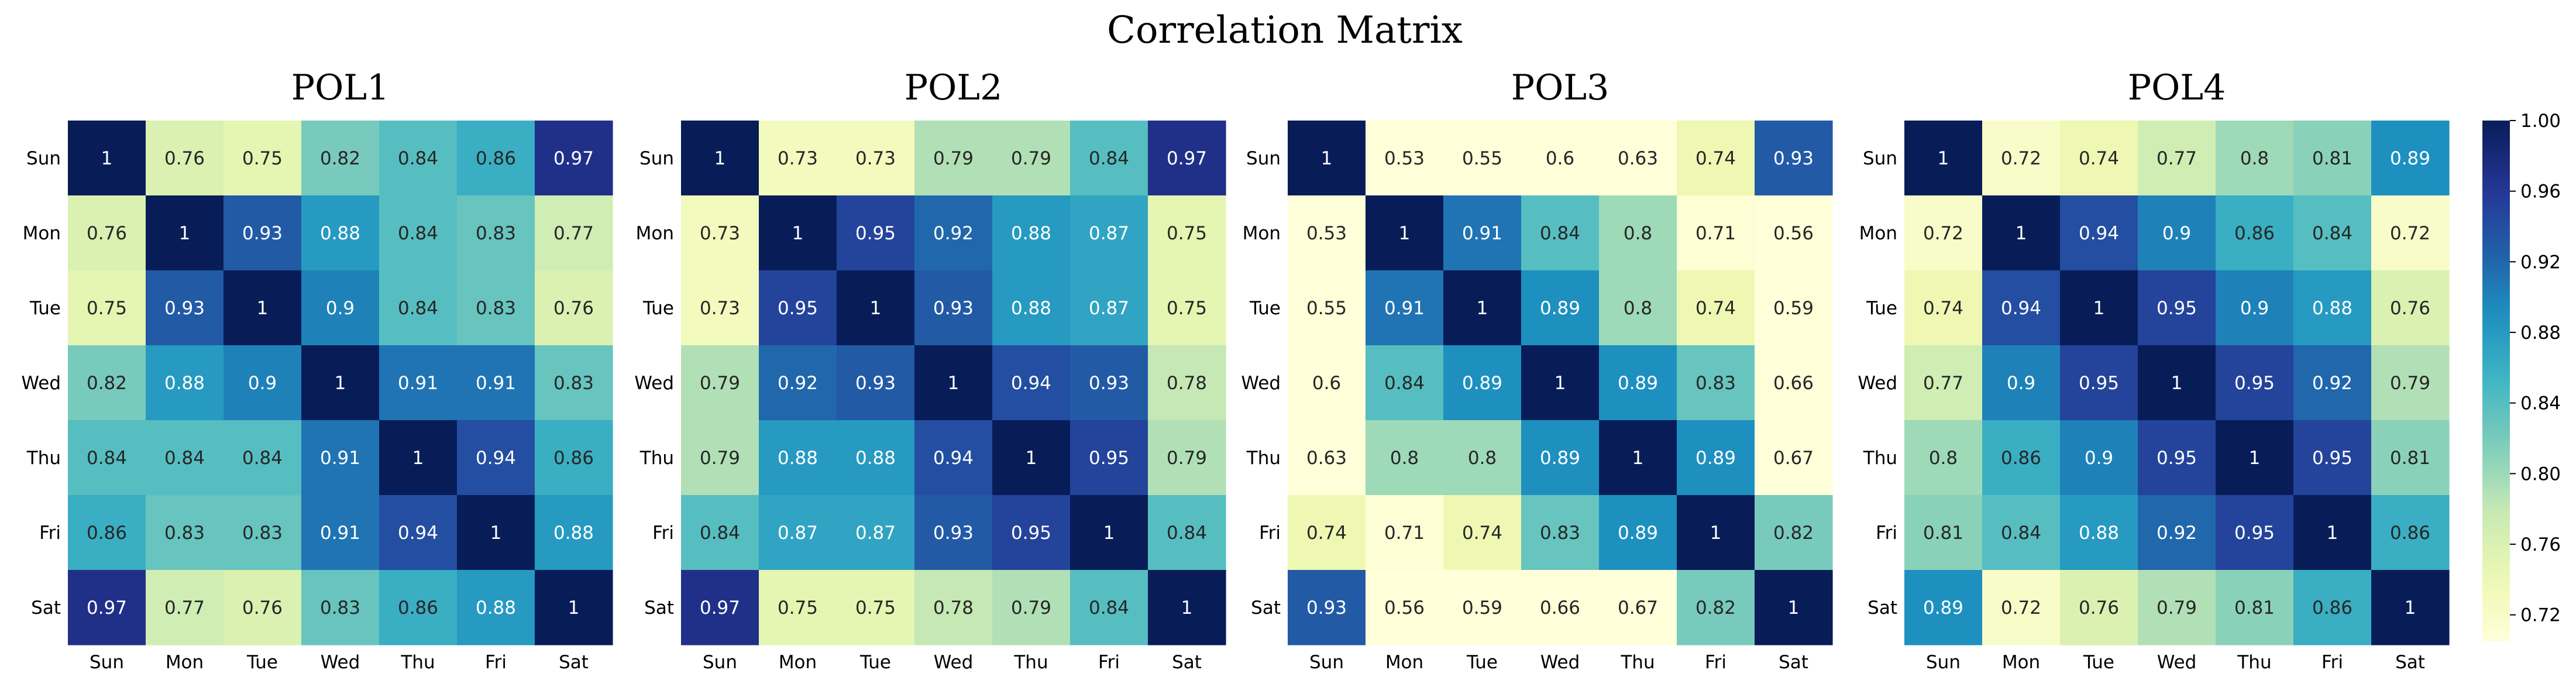 The height and width of the screenshot is (694, 2576). I want to click on cell-value-label: 0.93, so click(1327, 608).